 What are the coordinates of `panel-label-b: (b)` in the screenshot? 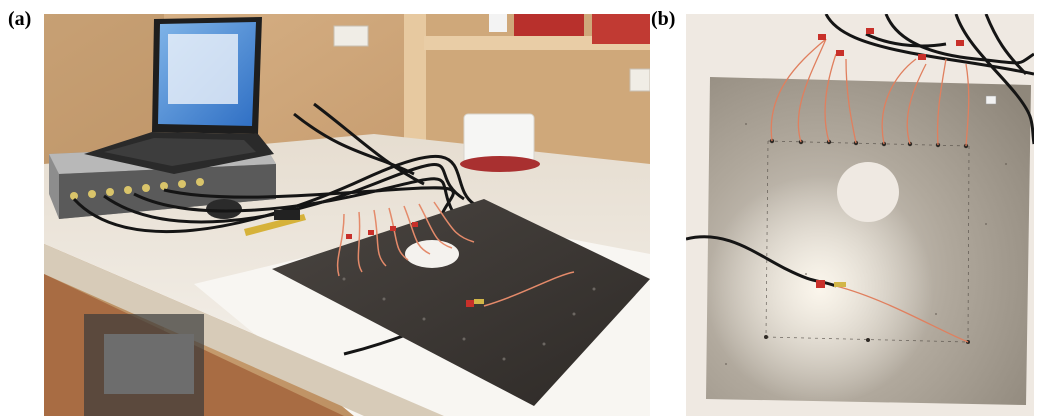 It's located at (663, 19).